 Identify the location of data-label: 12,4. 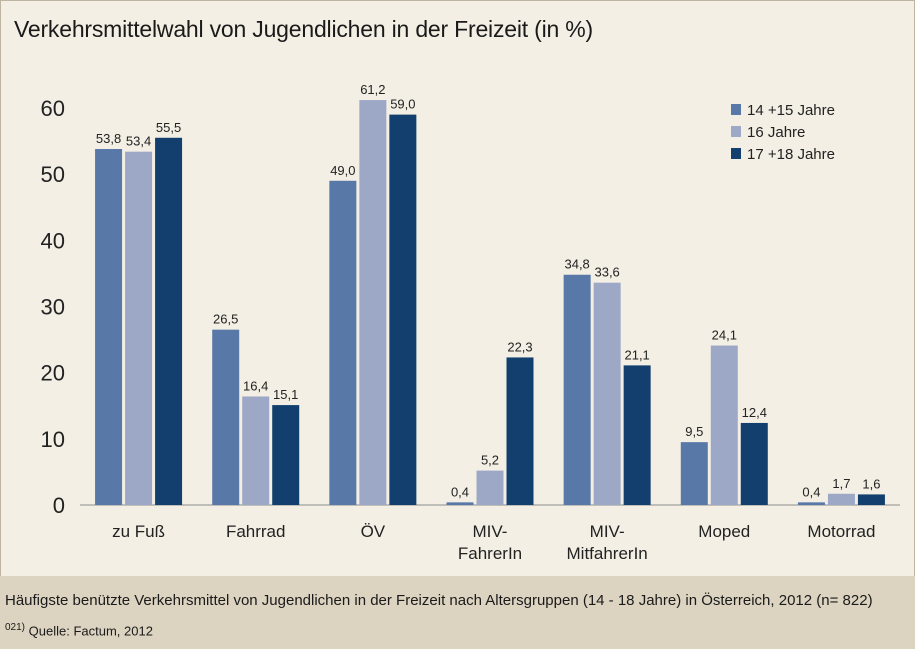
(754, 412).